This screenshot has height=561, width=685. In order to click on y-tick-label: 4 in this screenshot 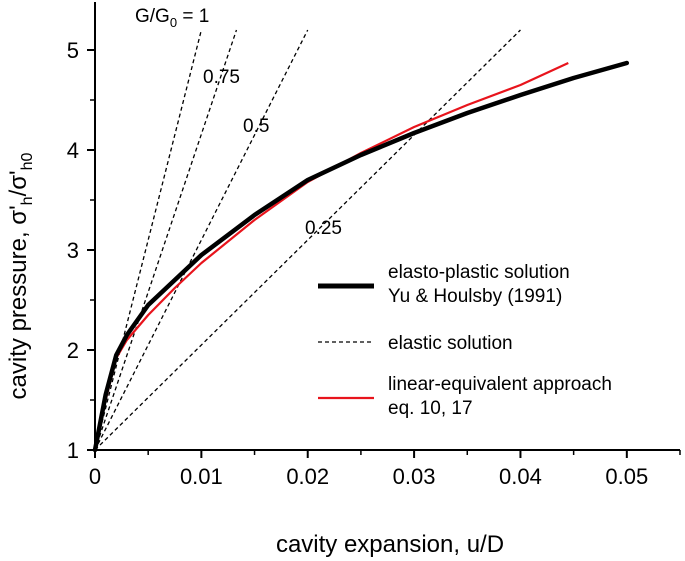, I will do `click(73, 150)`.